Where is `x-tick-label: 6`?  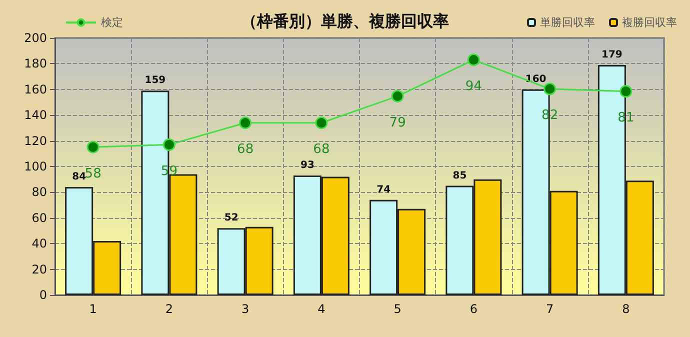 x-tick-label: 6 is located at coordinates (474, 309).